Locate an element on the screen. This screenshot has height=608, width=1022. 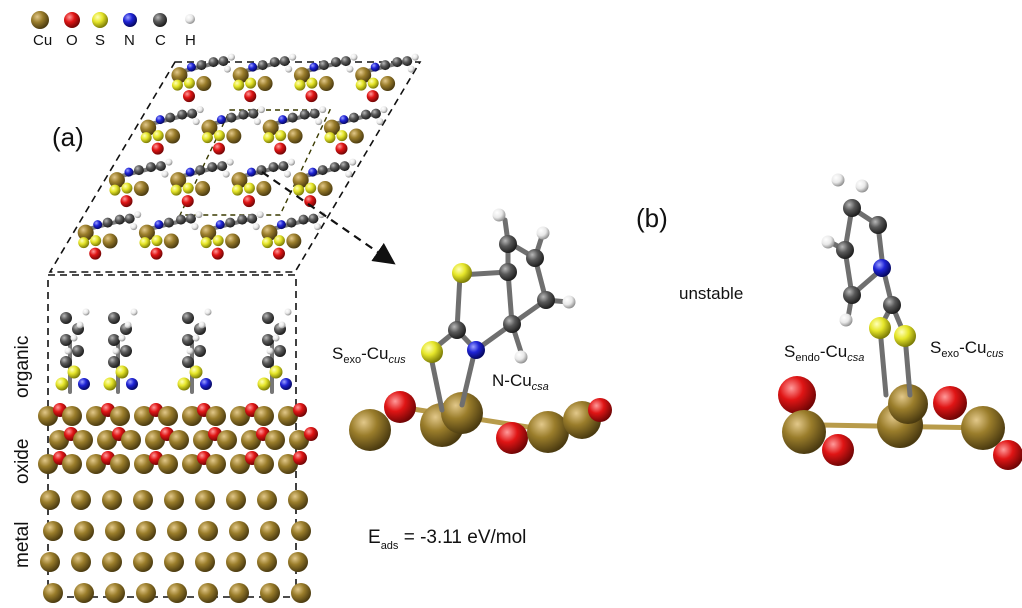
zoom-arrow is located at coordinates (328, 218).